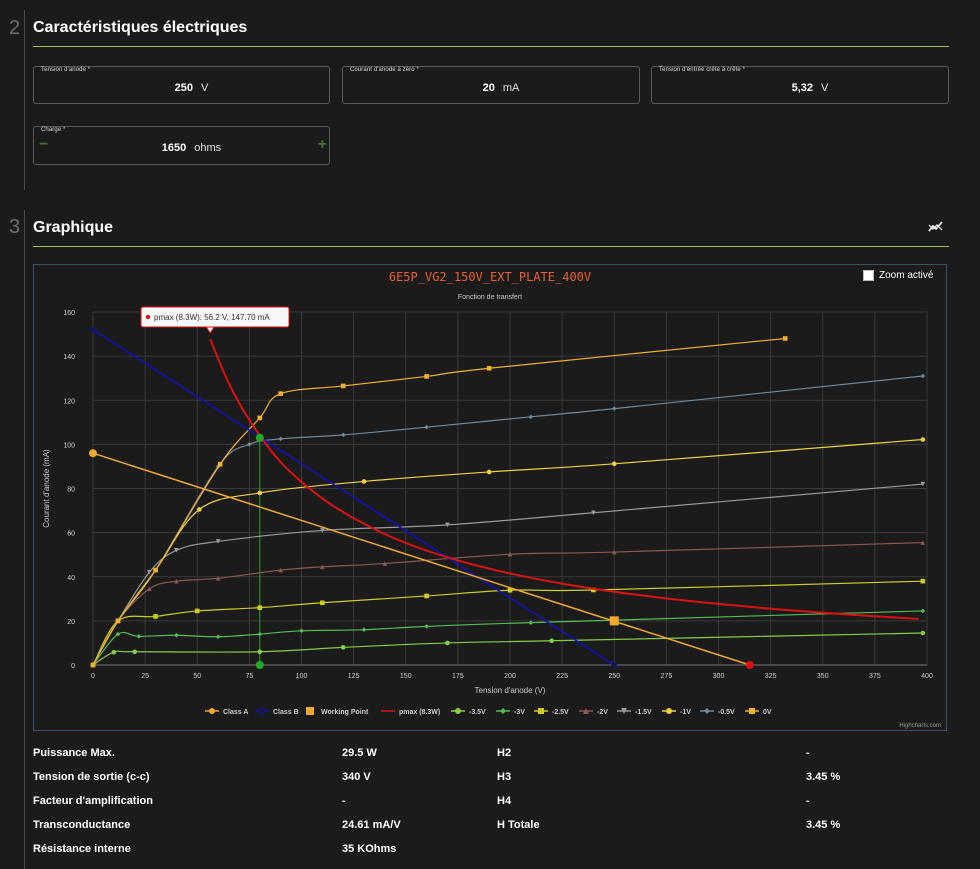 The height and width of the screenshot is (869, 980). I want to click on anode-current-value: 20, so click(488, 88).